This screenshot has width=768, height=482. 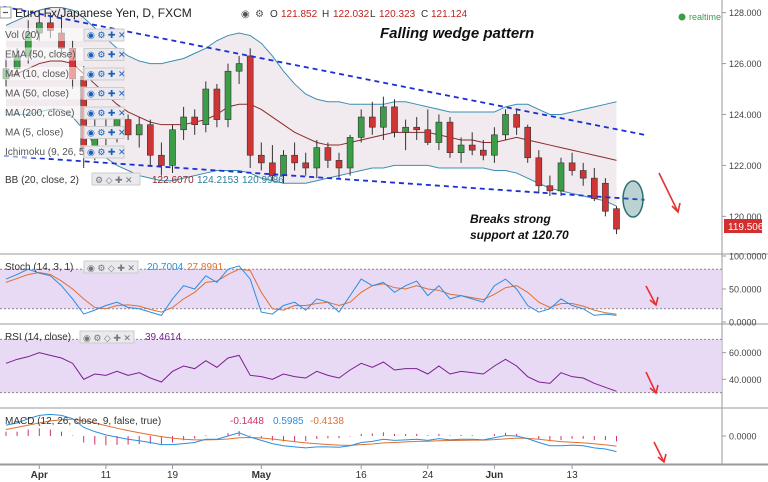 What do you see at coordinates (288, 421) in the screenshot?
I see `macd-line-value: 0.5985` at bounding box center [288, 421].